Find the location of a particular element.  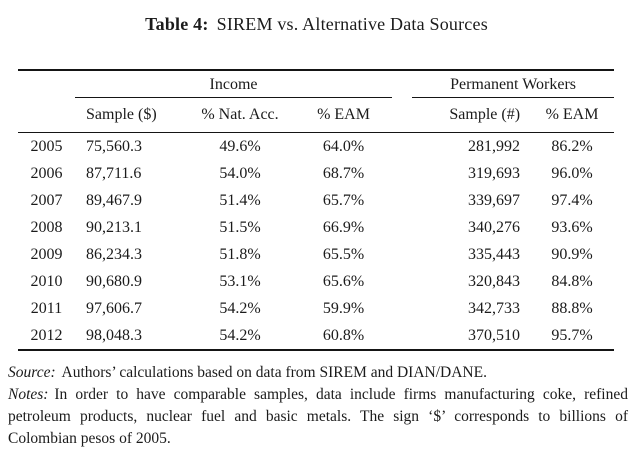

cell-workers-pct-eam: 84.8% is located at coordinates (572, 281).